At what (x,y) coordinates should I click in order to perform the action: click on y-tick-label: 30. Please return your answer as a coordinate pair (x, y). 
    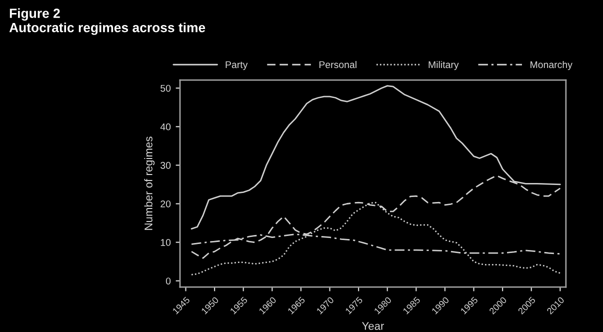
    Looking at the image, I should click on (165, 165).